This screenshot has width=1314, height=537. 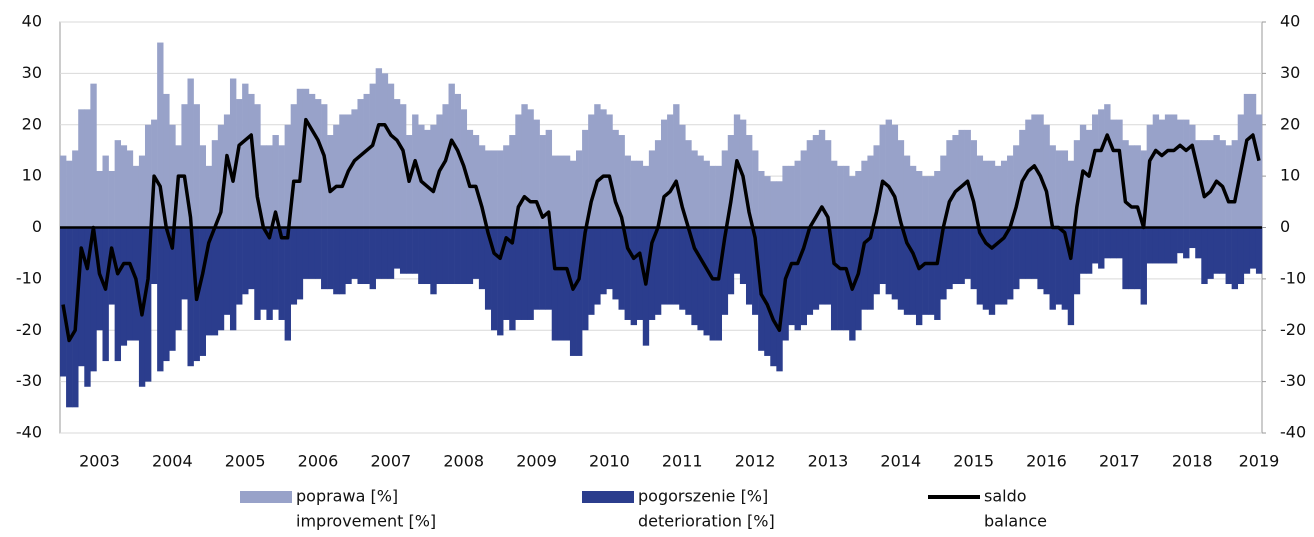 What do you see at coordinates (1290, 21) in the screenshot?
I see `y2-tick-label: 40` at bounding box center [1290, 21].